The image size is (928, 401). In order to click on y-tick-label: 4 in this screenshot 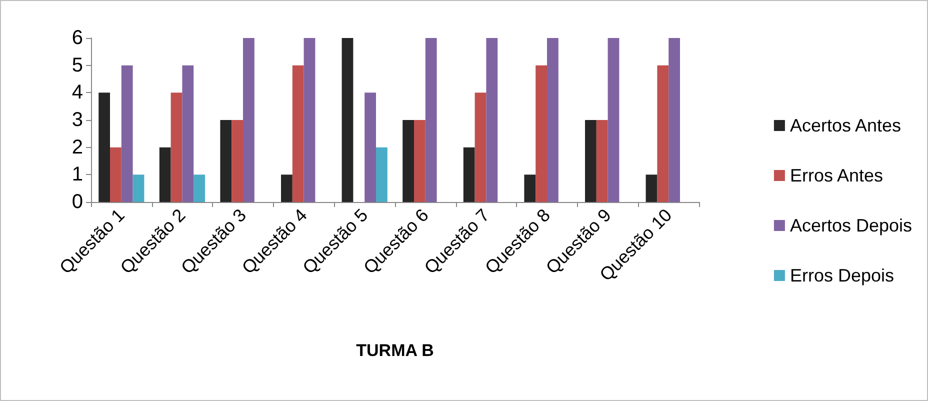, I will do `click(77, 93)`.